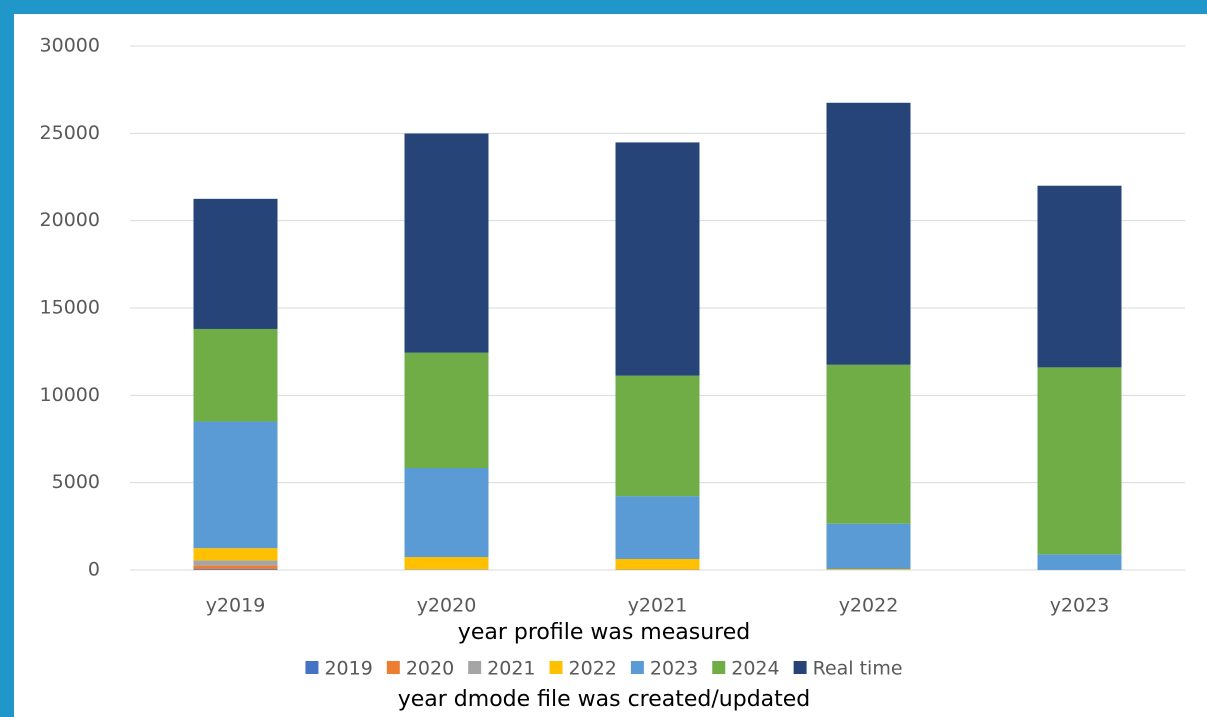 The height and width of the screenshot is (717, 1207). What do you see at coordinates (348, 669) in the screenshot?
I see `legend-label: 2019` at bounding box center [348, 669].